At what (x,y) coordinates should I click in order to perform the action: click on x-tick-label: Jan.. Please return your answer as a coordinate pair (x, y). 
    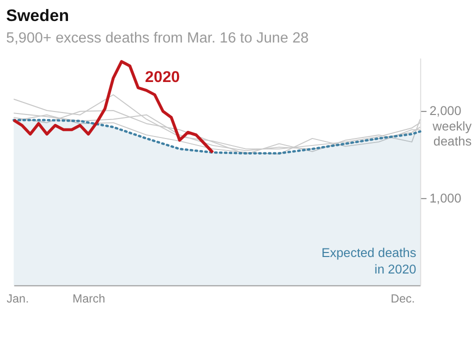
    Looking at the image, I should click on (17, 299).